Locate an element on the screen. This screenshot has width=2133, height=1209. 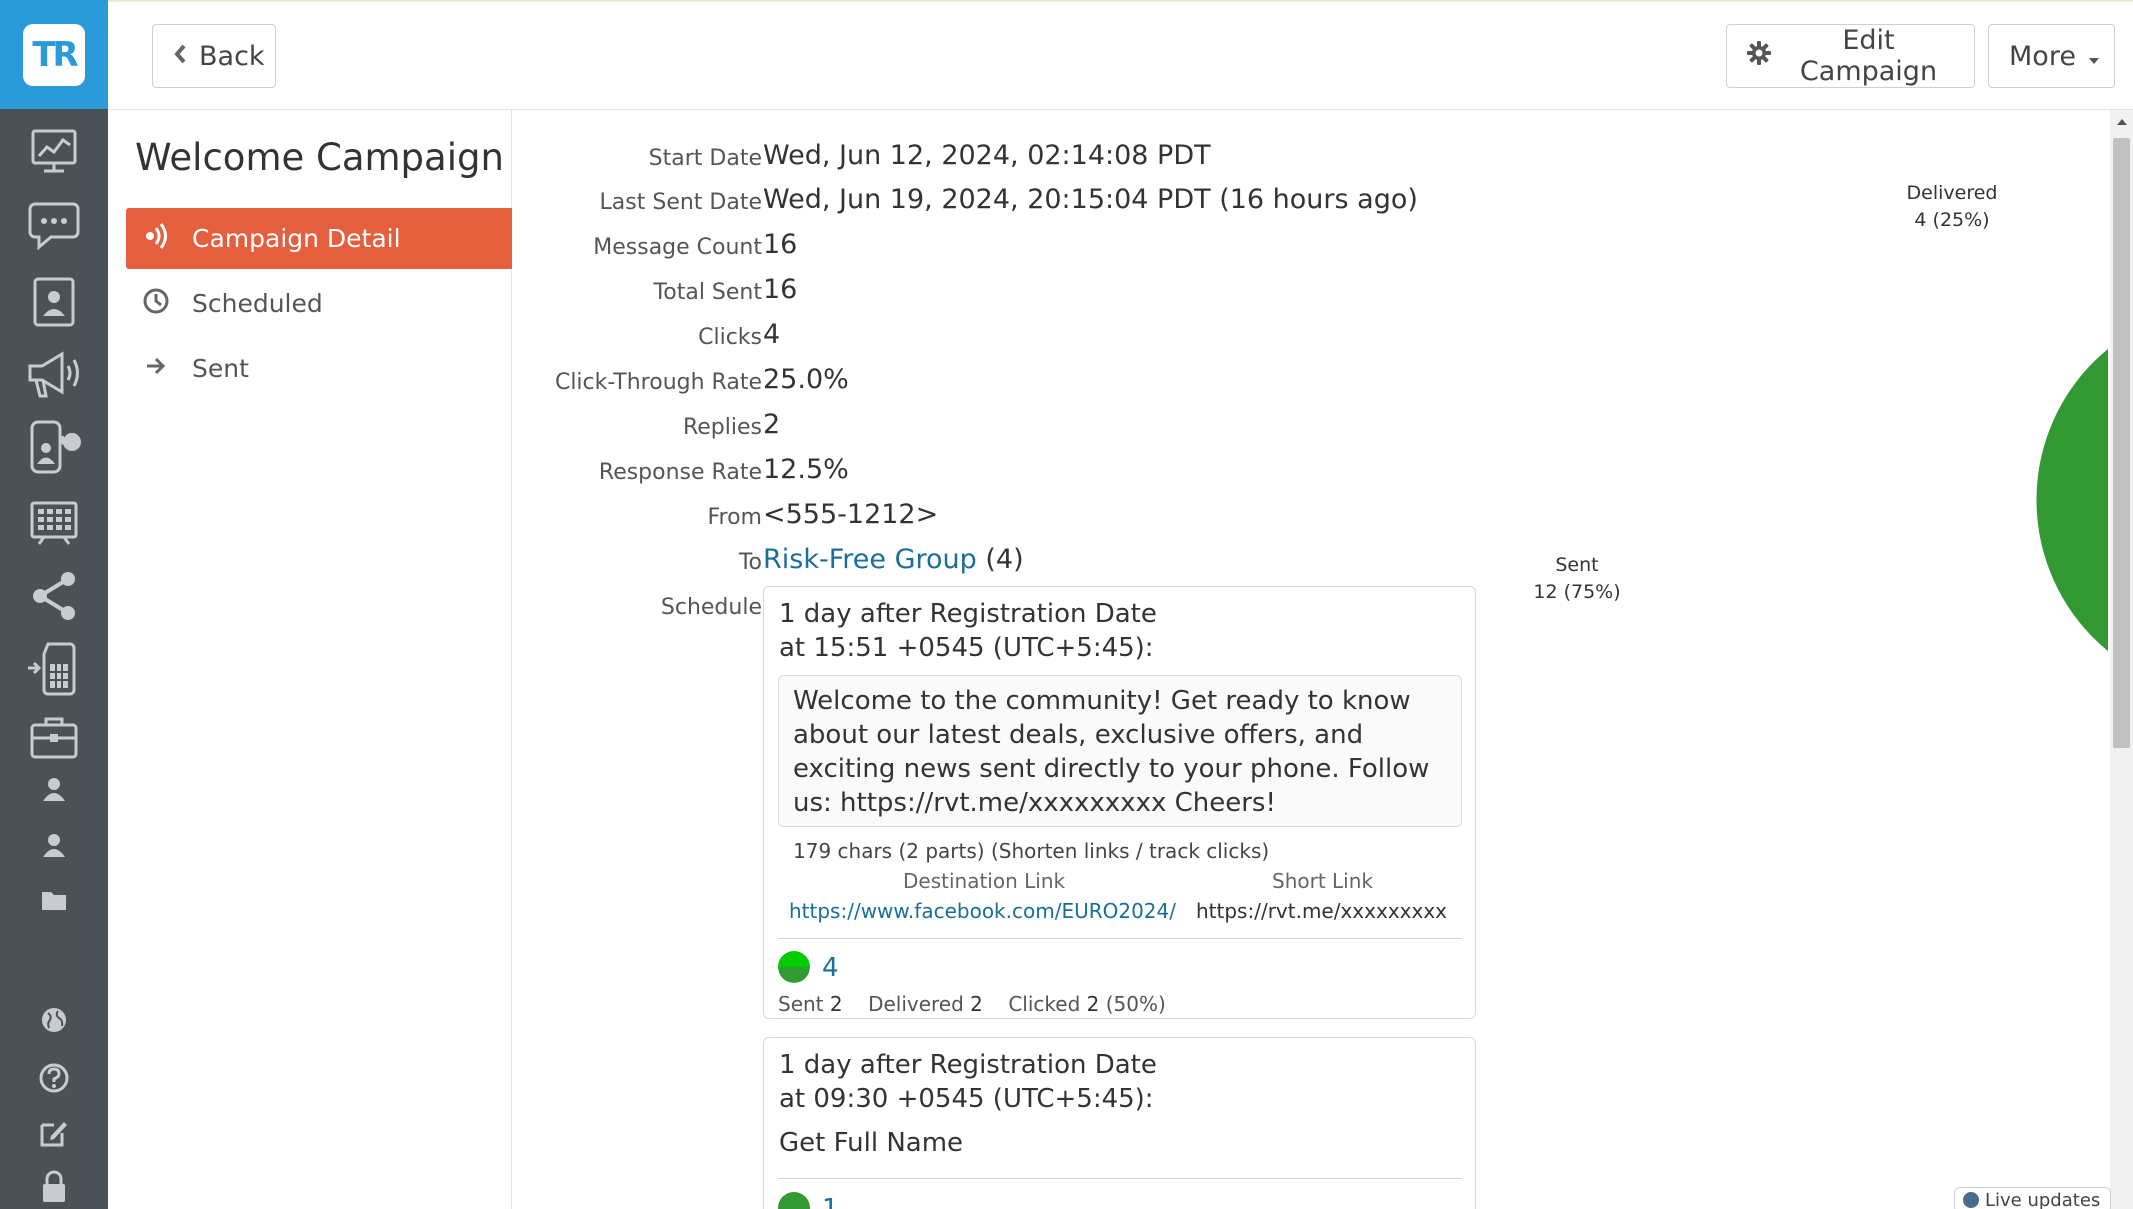
response-rate-row: Response Rate 12.5% is located at coordinates (1012, 472).